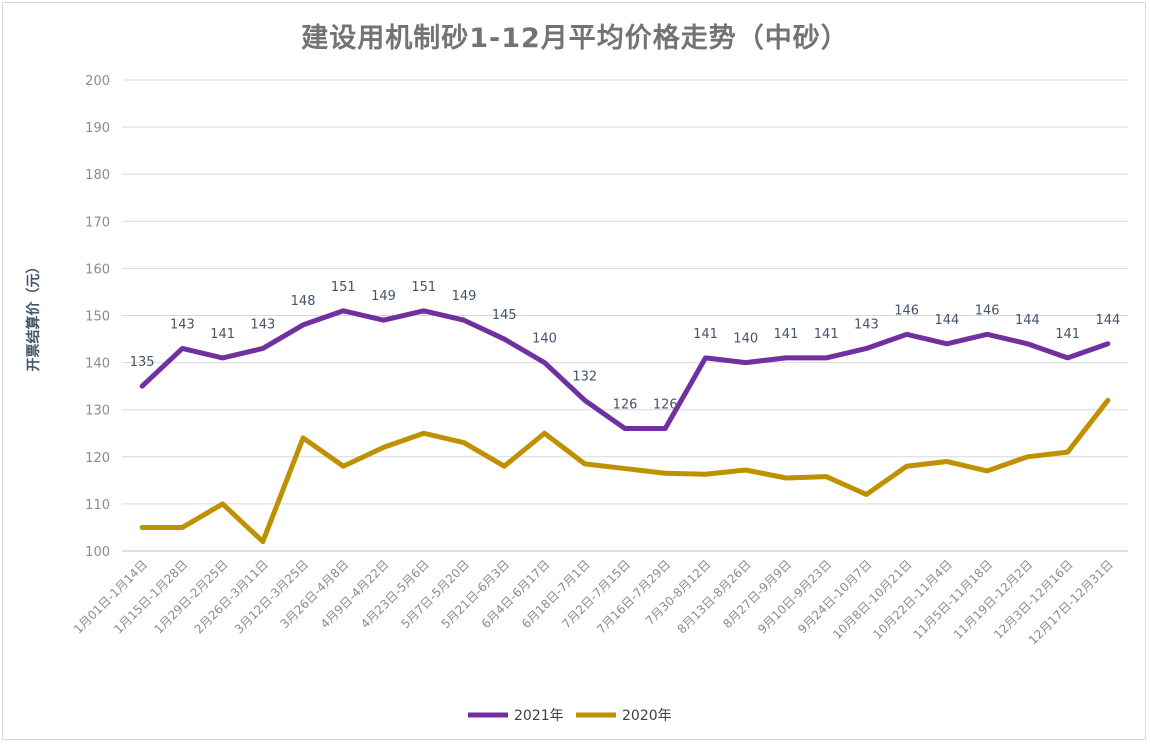  Describe the element at coordinates (150, 596) in the screenshot. I see `x-tick-label: 1月15日-1月28日` at that location.